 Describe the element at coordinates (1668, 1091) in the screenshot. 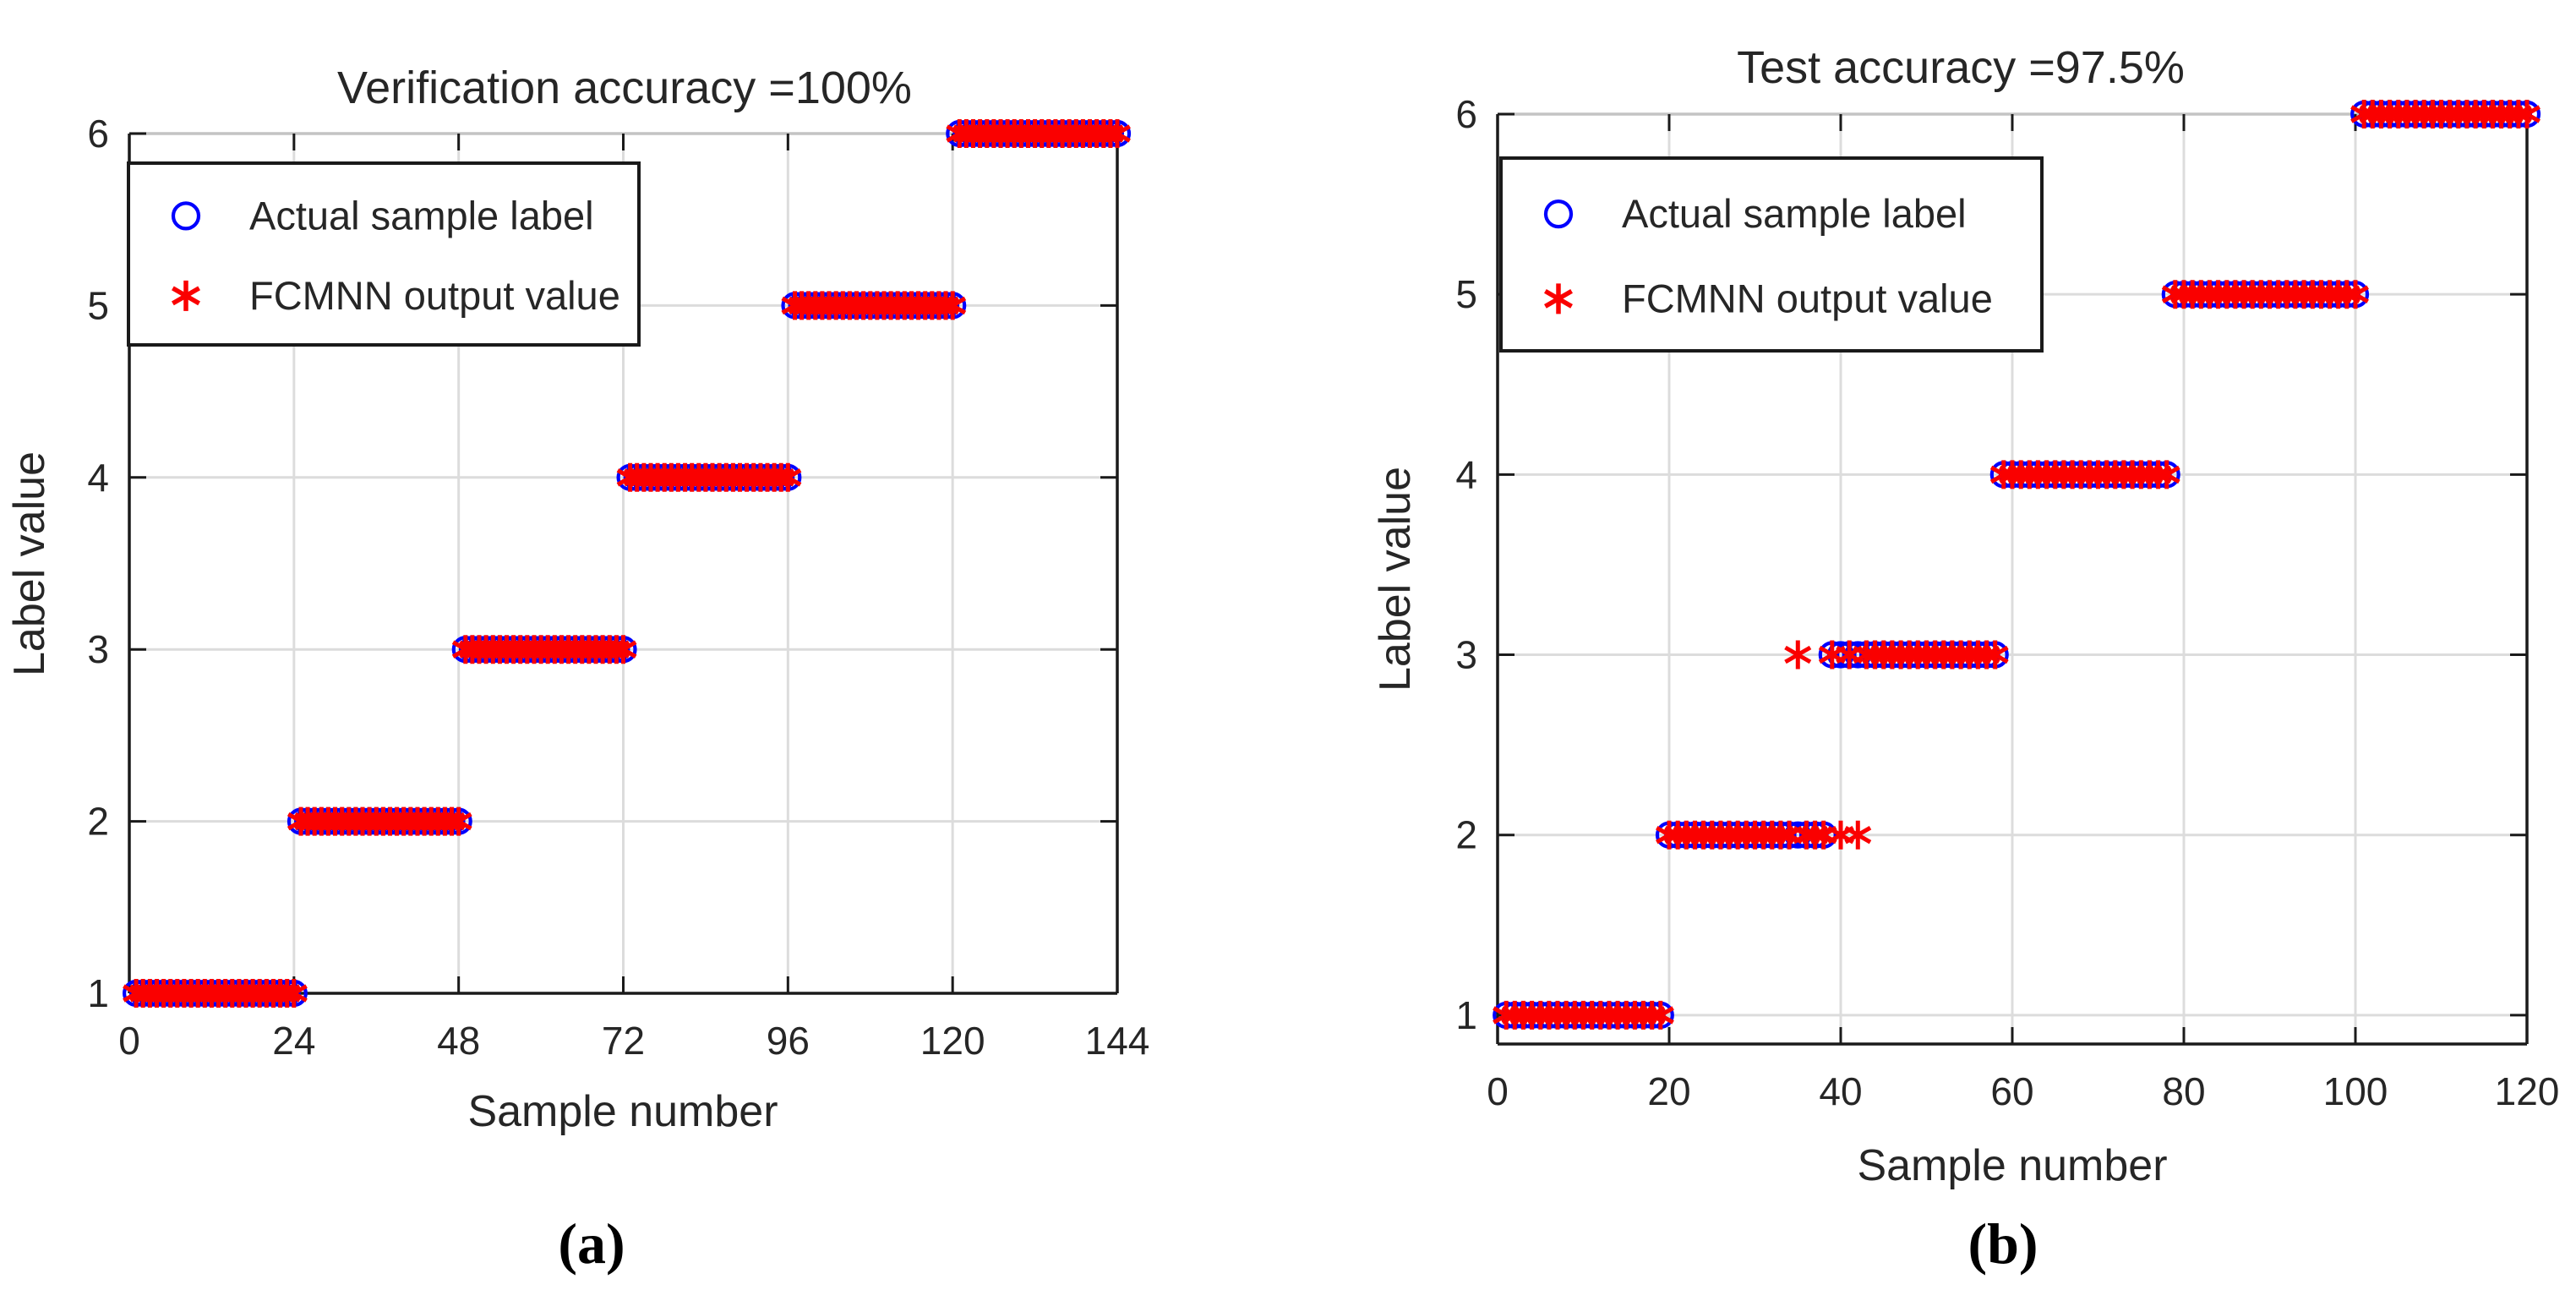

I see `x-tick-label: 20` at that location.